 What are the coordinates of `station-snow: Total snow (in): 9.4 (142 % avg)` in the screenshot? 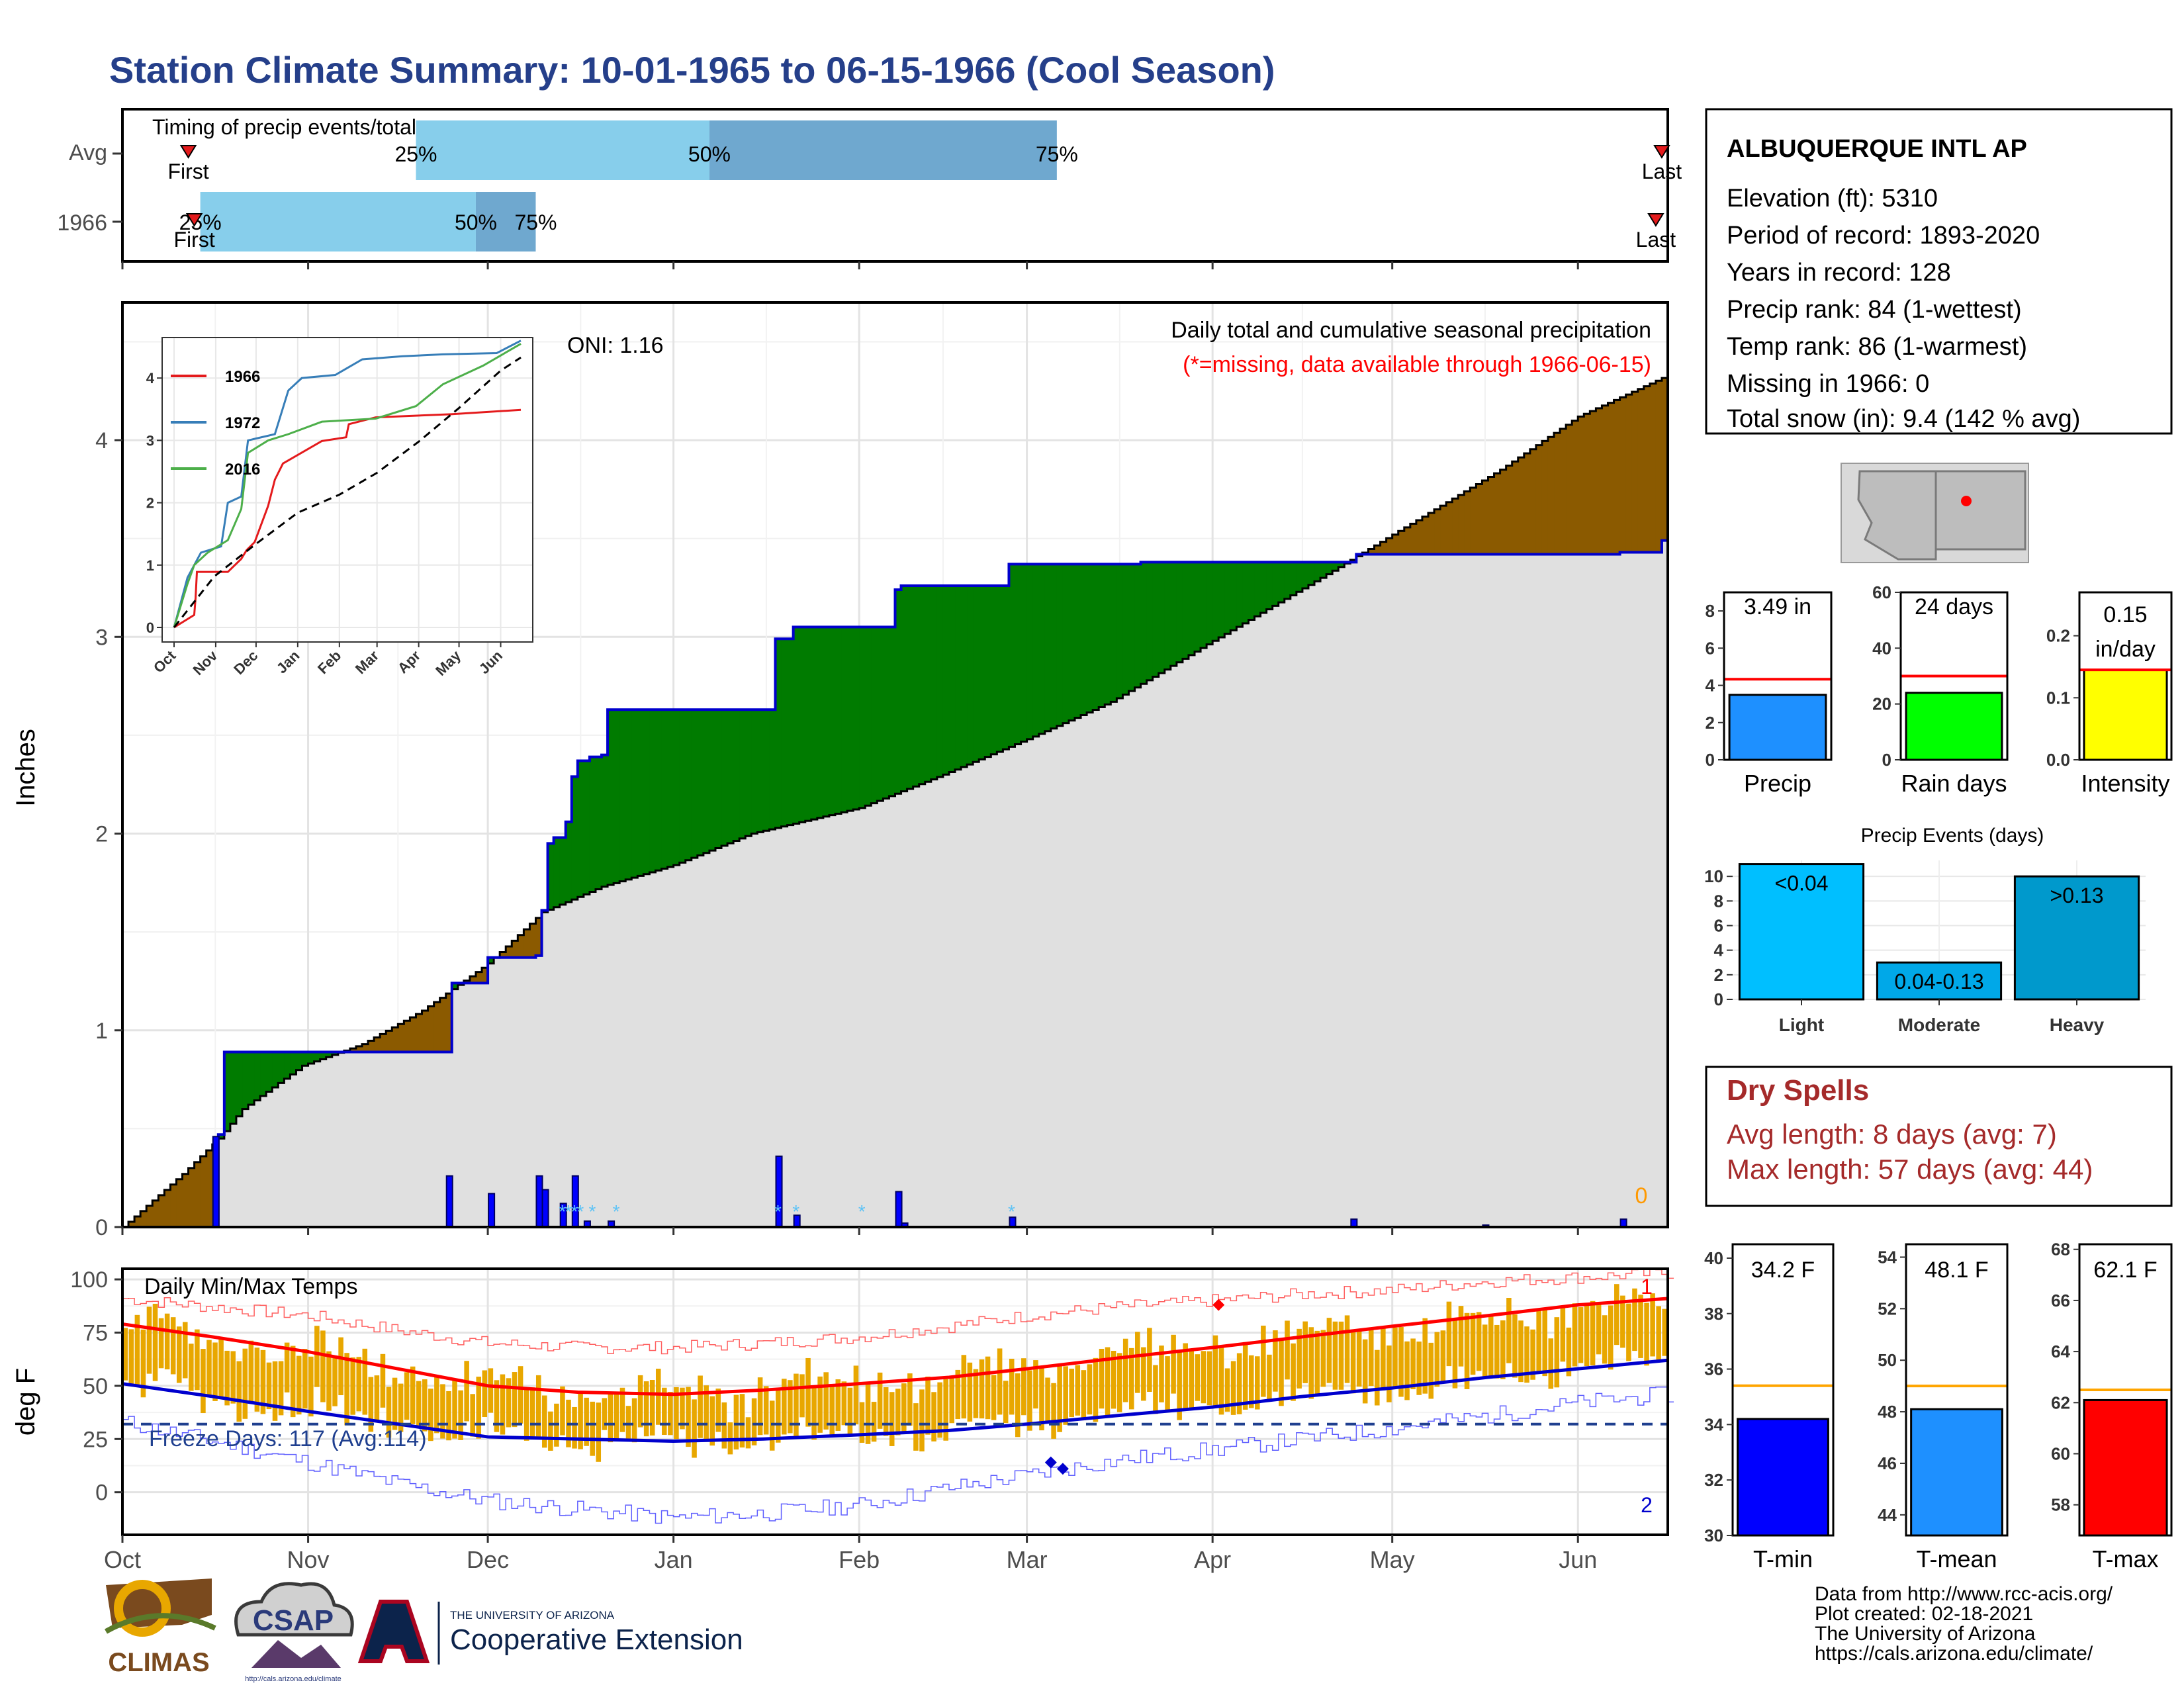 It's located at (1903, 419).